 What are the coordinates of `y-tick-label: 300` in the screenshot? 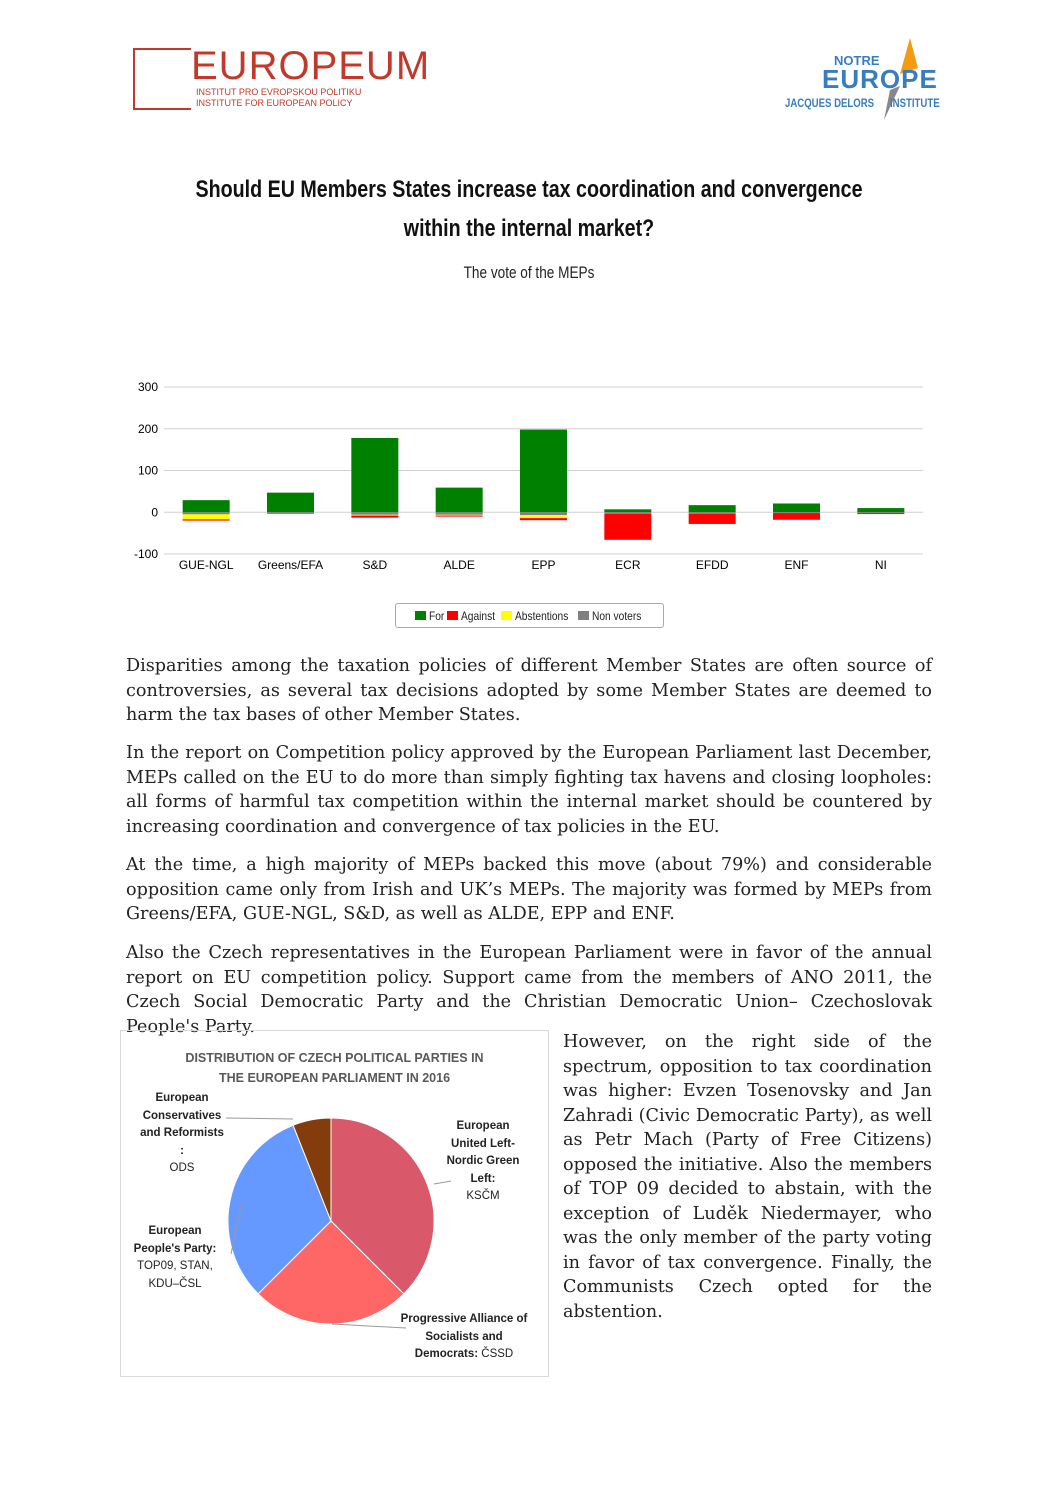 It's located at (148, 387).